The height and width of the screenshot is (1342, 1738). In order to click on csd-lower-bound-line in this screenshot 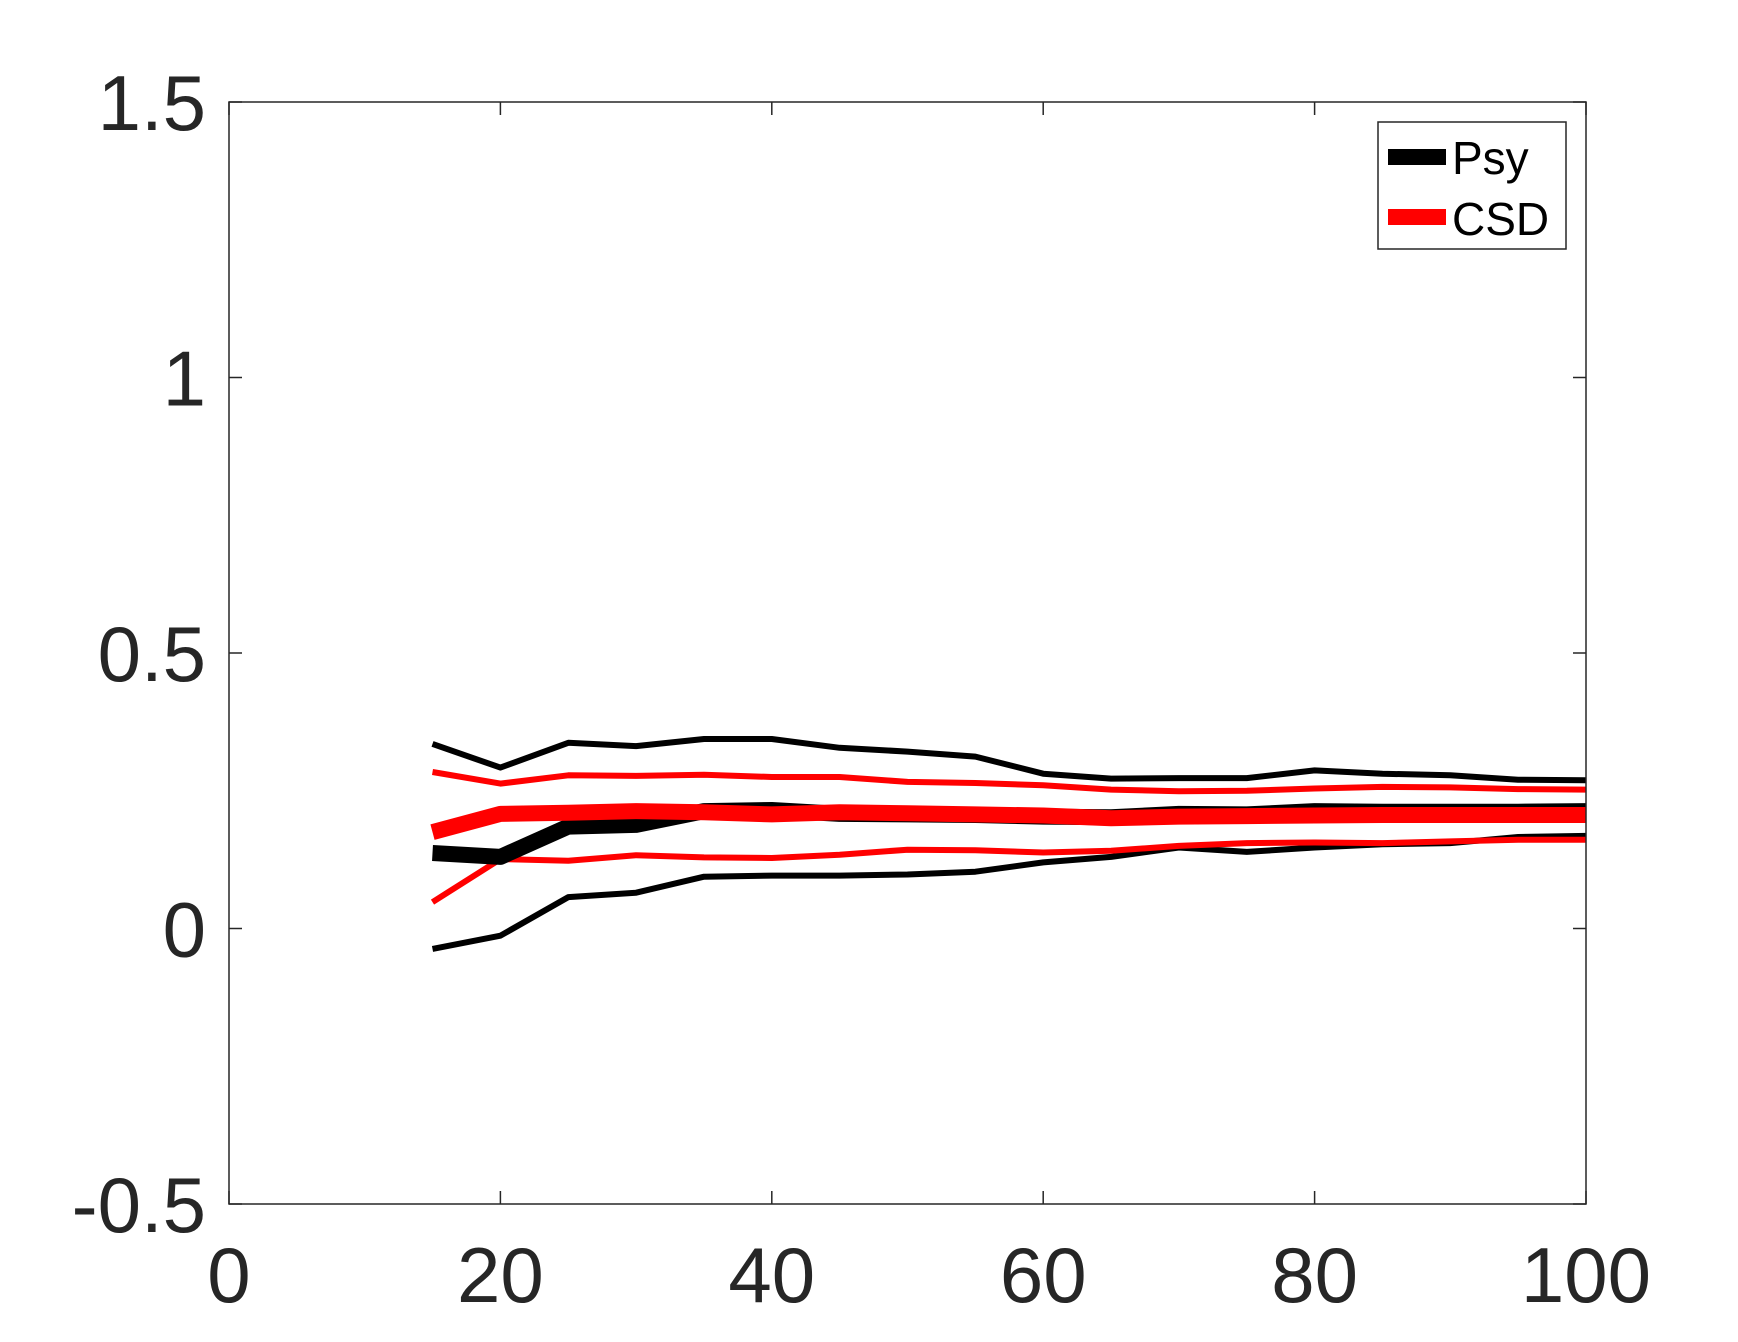, I will do `click(1008, 870)`.